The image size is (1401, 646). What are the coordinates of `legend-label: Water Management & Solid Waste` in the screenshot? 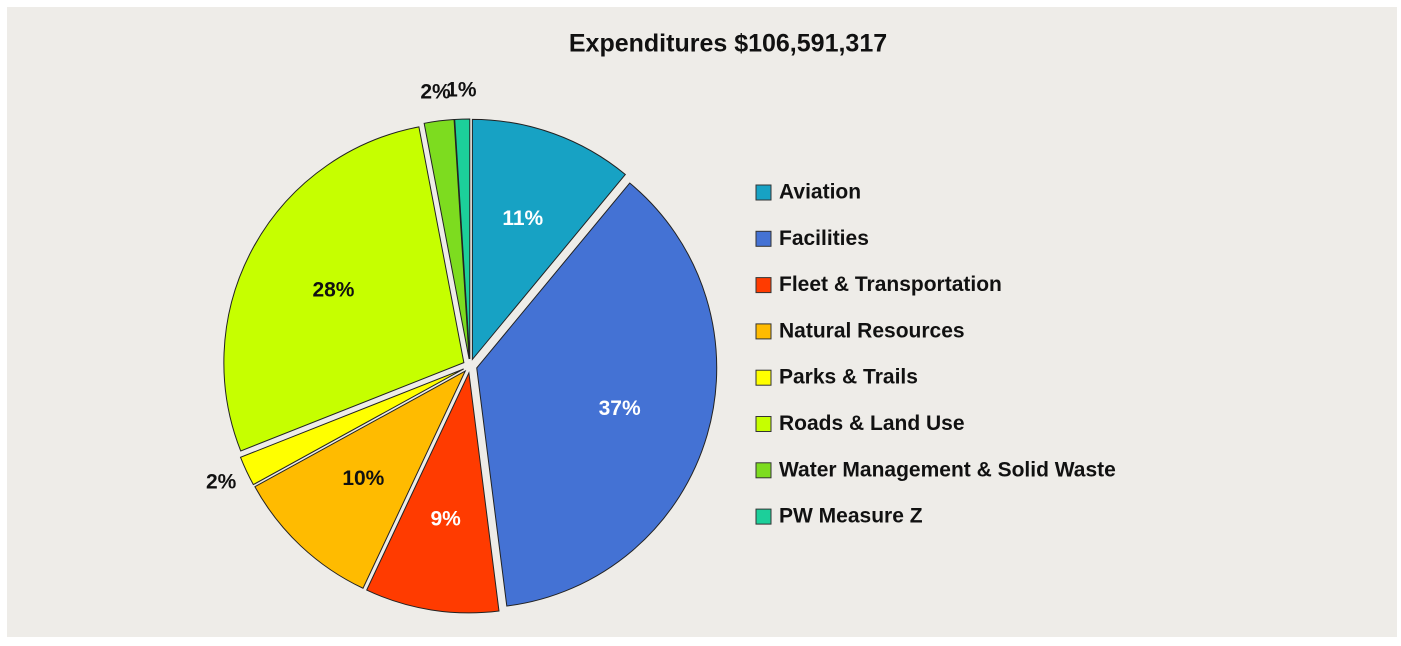 It's located at (947, 469).